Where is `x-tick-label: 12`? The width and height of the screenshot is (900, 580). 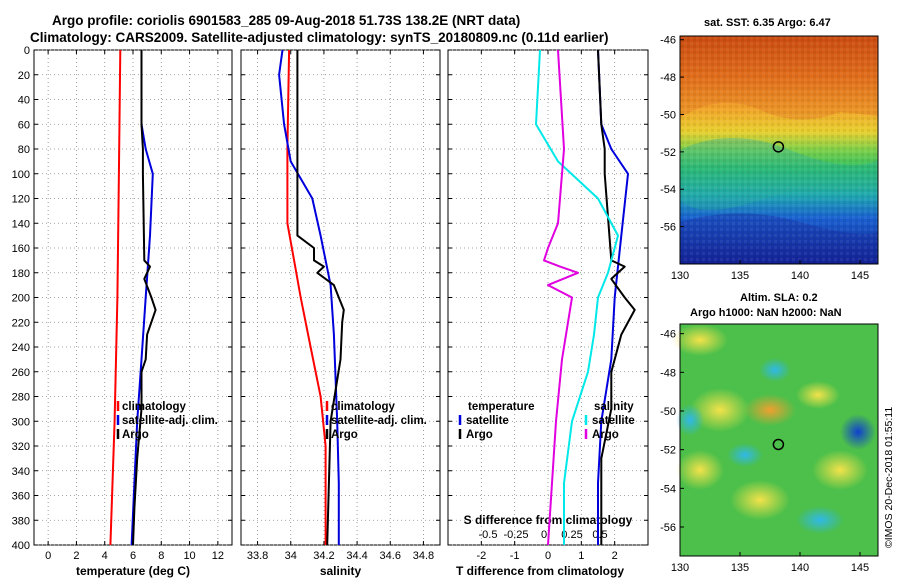 x-tick-label: 12 is located at coordinates (218, 556).